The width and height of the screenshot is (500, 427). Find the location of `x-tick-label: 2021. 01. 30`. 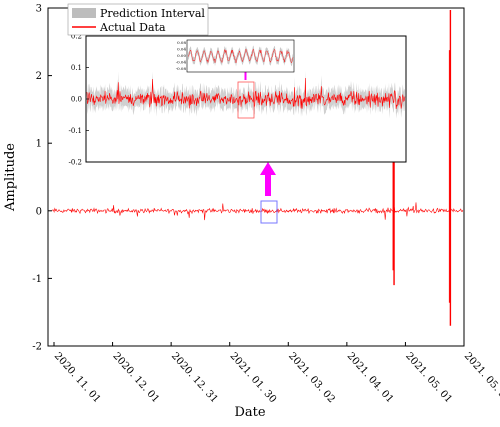

x-tick-label: 2021. 01. 30 is located at coordinates (252, 378).